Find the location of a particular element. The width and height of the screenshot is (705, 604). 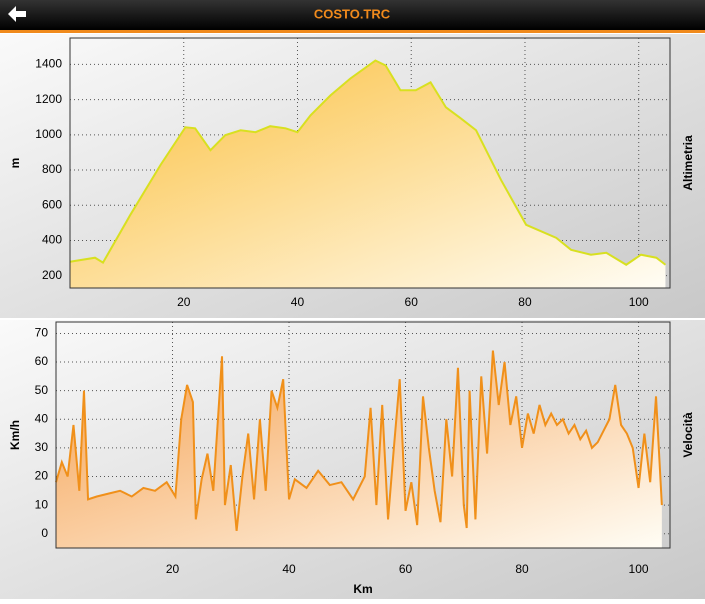

y-tick-label: 50 is located at coordinates (42, 390).